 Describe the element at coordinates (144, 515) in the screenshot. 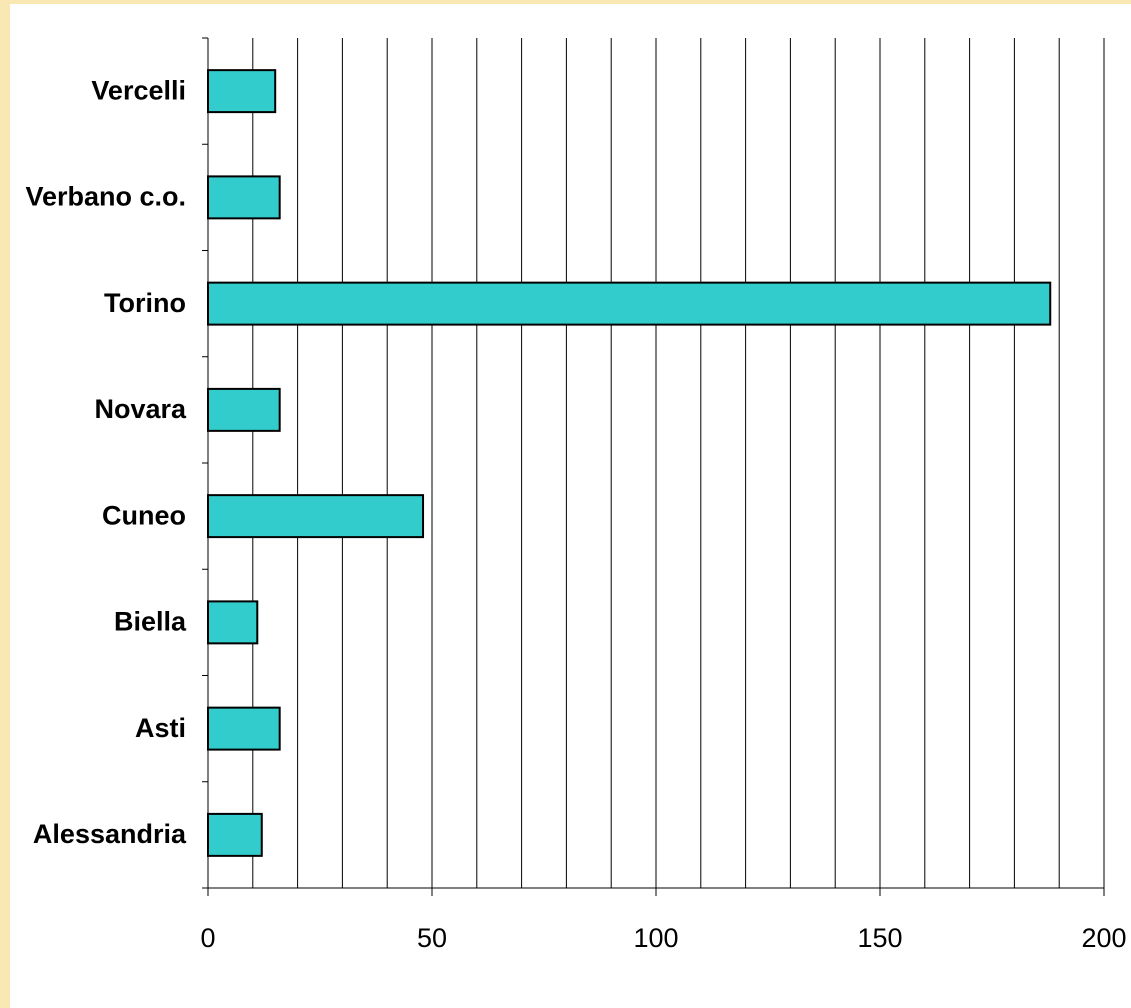

I see `category-label: Cuneo` at that location.